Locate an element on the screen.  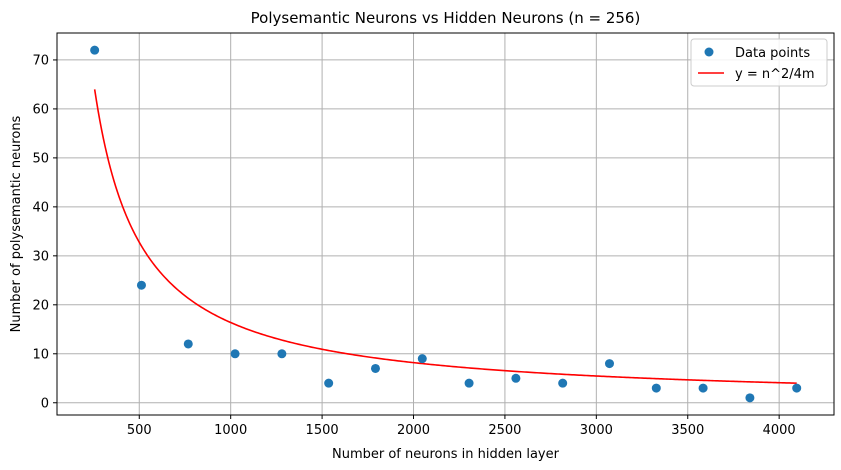
legend-label-curve: y = n^2/4m is located at coordinates (775, 74).